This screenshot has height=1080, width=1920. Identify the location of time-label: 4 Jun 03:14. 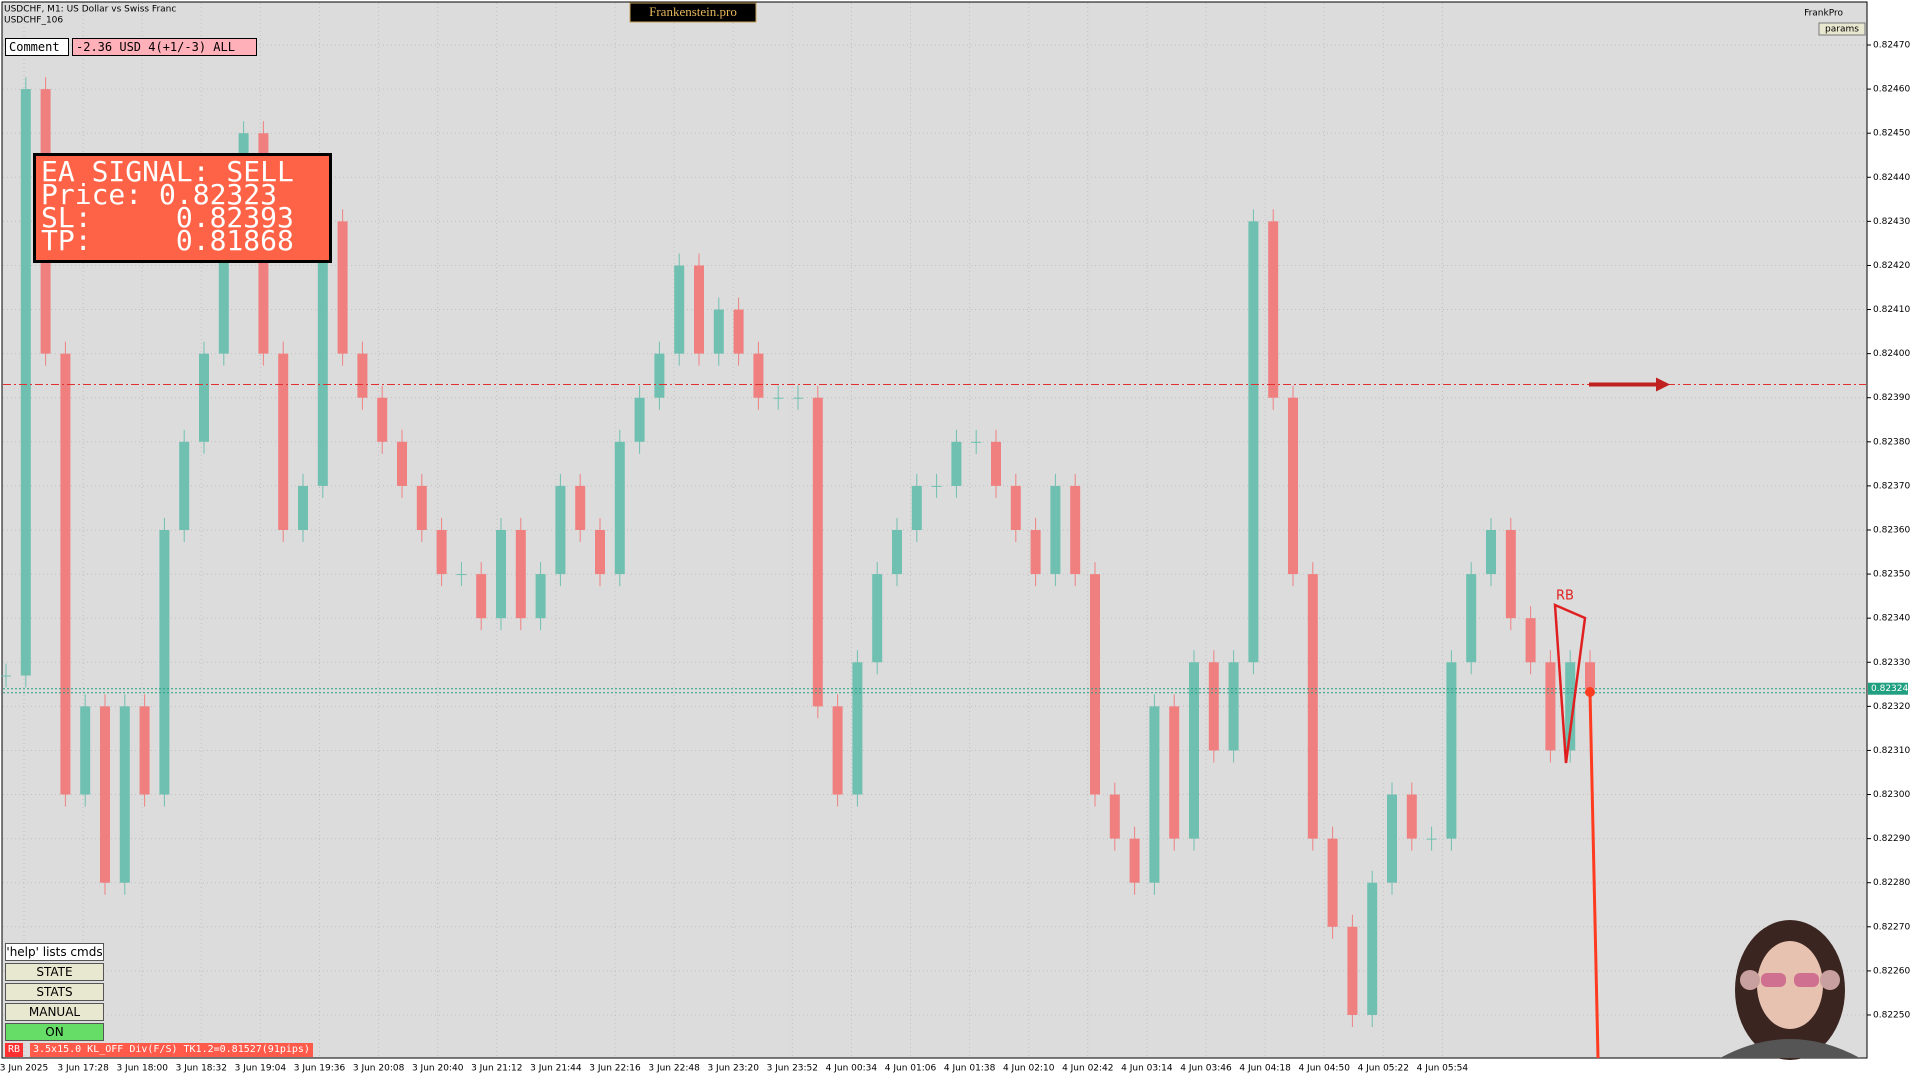
(1147, 1069).